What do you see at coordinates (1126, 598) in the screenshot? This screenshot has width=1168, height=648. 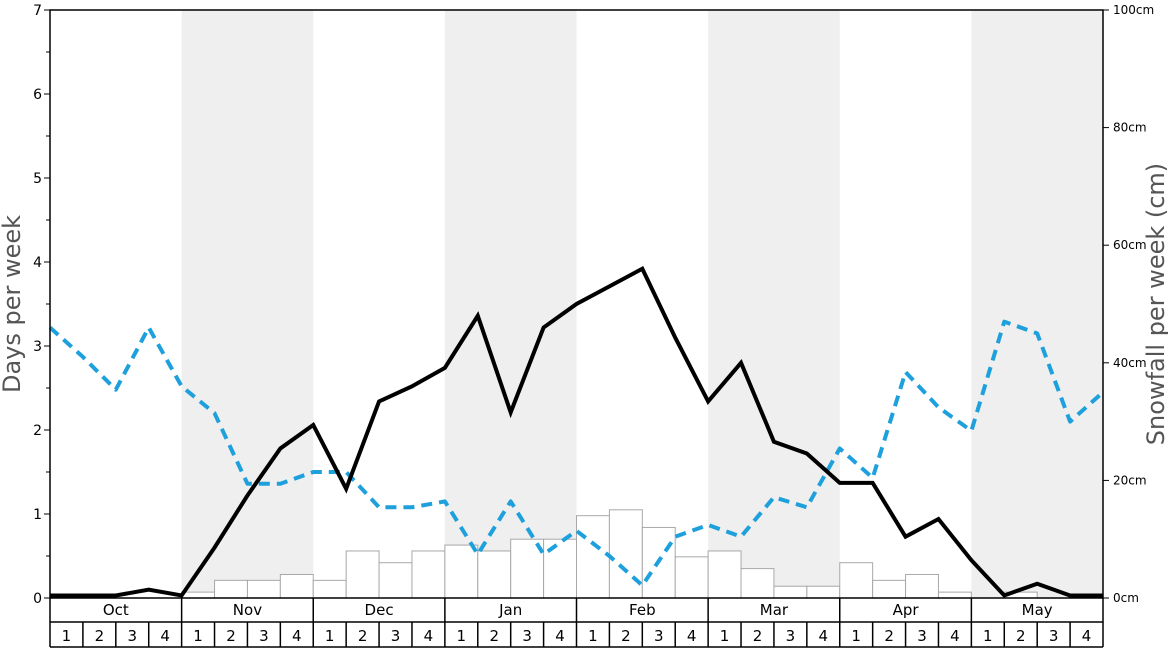 I see `right-tick-label: 0cm` at bounding box center [1126, 598].